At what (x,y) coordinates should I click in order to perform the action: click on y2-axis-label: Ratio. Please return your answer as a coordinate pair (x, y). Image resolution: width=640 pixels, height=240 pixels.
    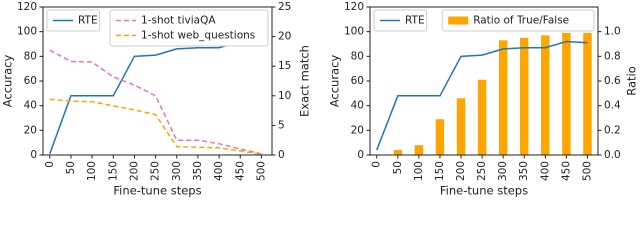
    Looking at the image, I should click on (632, 81).